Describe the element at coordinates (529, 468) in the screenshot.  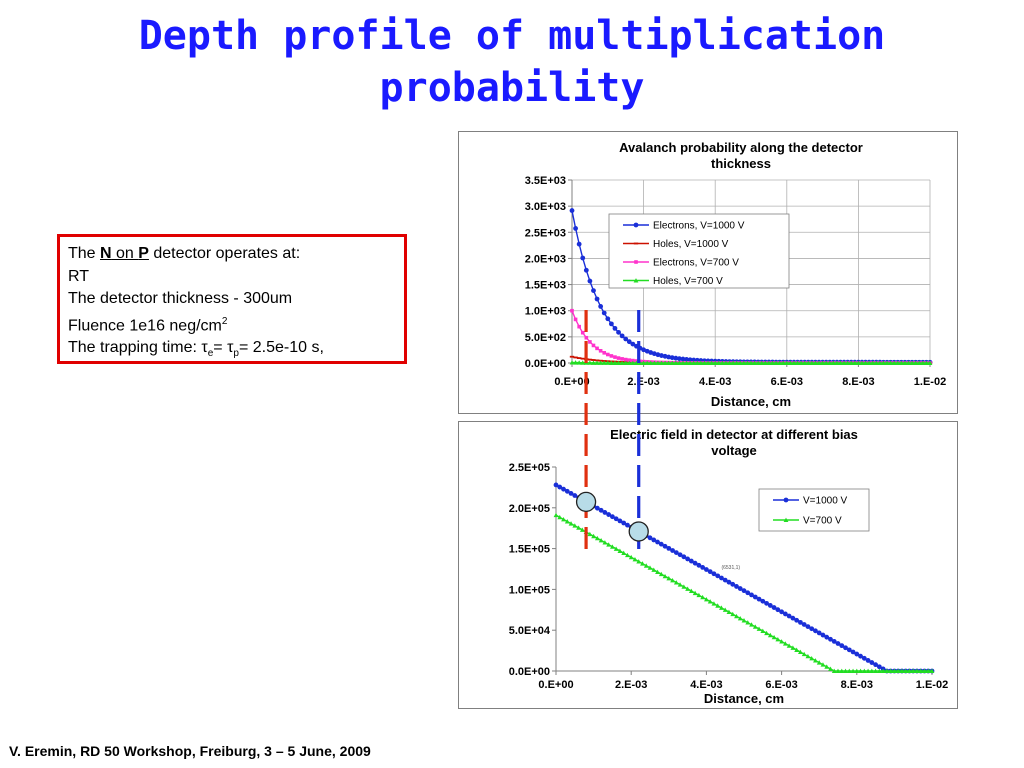
I see `chart2-y-tick-label-5: 2.5E+05` at that location.